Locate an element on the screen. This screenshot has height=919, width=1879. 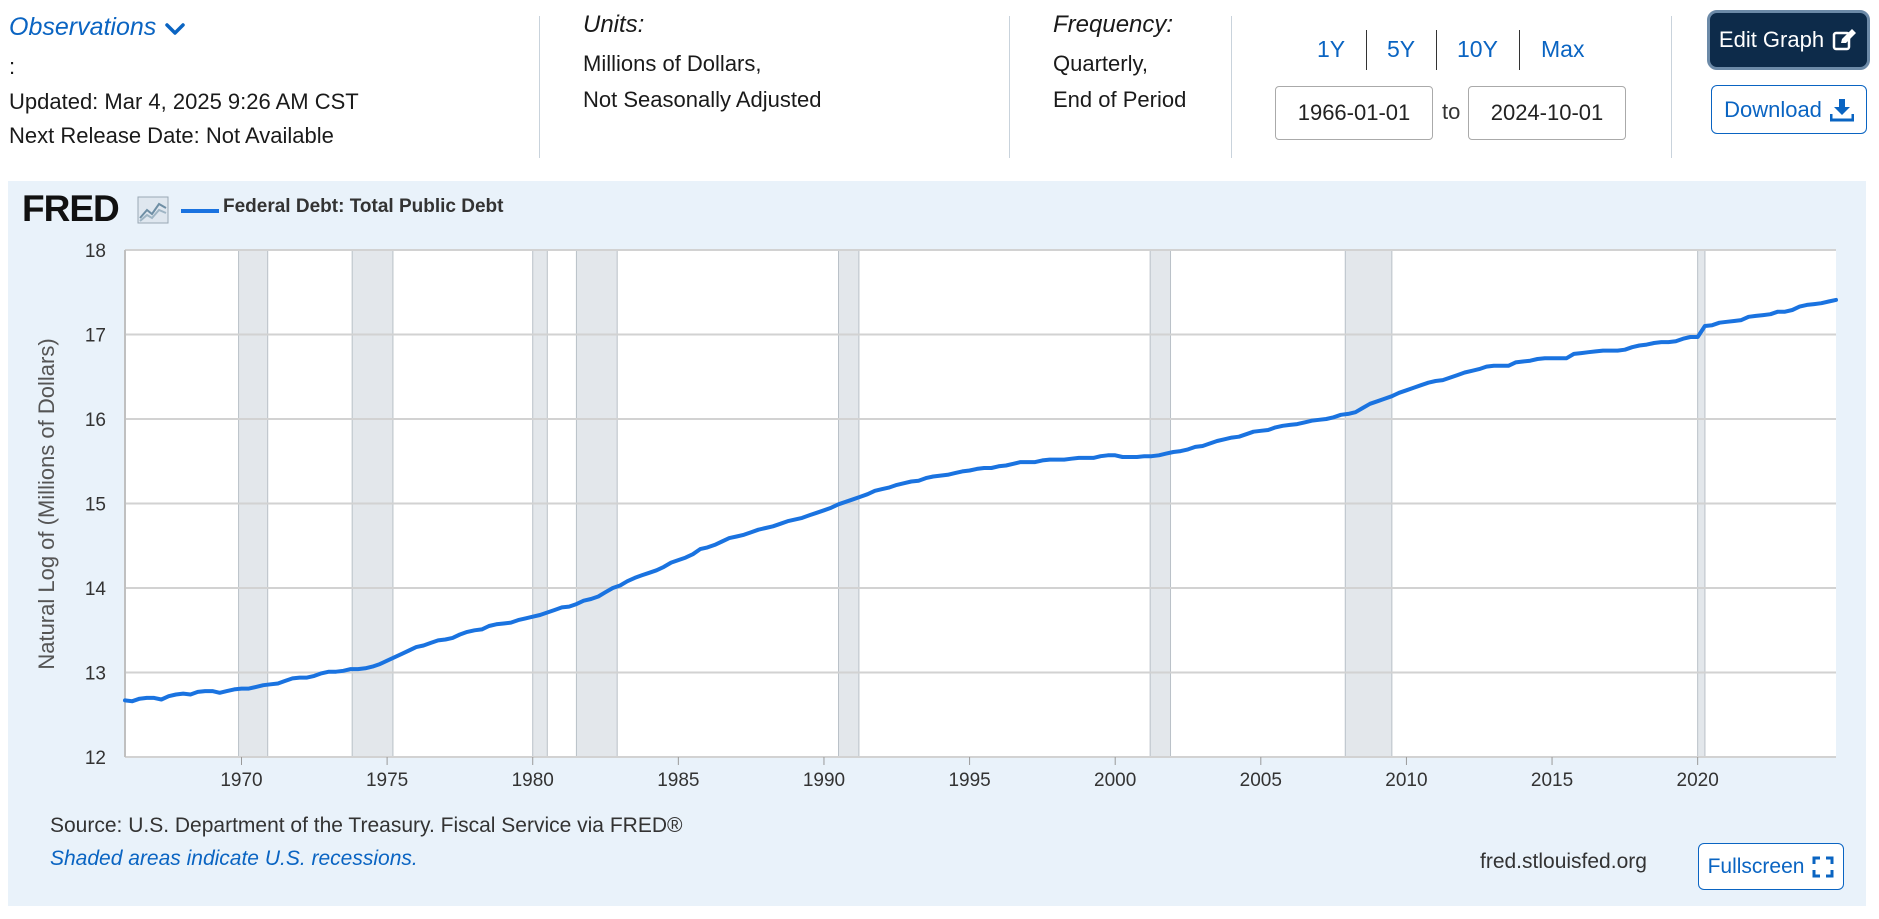
range-10y-button: 10Y is located at coordinates (1477, 49).